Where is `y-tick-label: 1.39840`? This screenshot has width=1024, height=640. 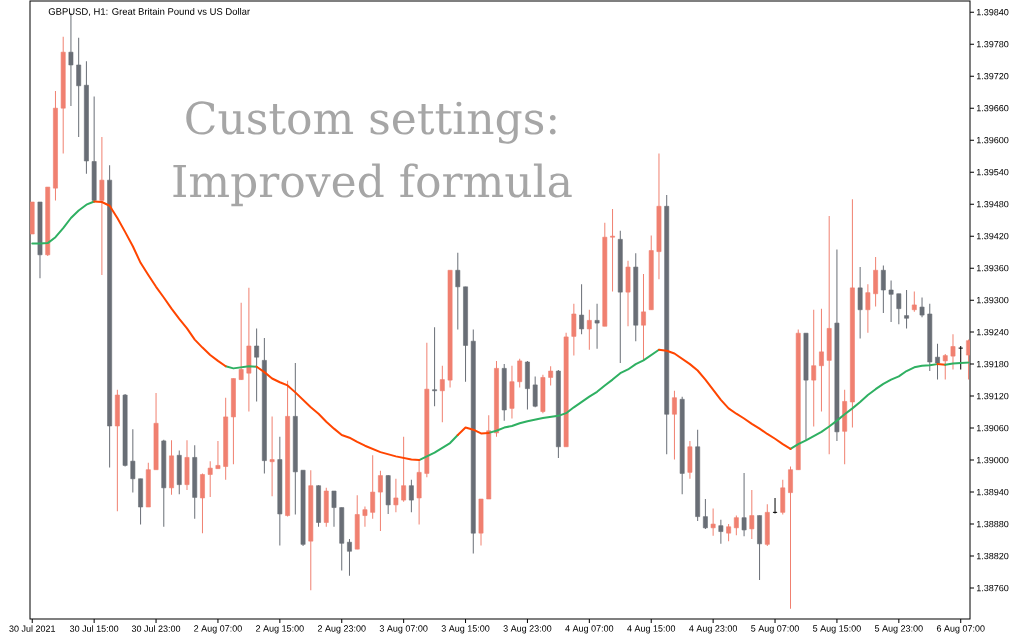
y-tick-label: 1.39840 is located at coordinates (992, 12).